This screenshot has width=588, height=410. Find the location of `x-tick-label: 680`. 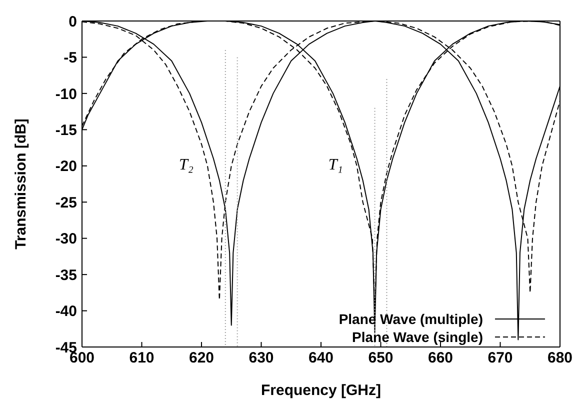

x-tick-label: 680 is located at coordinates (560, 358).